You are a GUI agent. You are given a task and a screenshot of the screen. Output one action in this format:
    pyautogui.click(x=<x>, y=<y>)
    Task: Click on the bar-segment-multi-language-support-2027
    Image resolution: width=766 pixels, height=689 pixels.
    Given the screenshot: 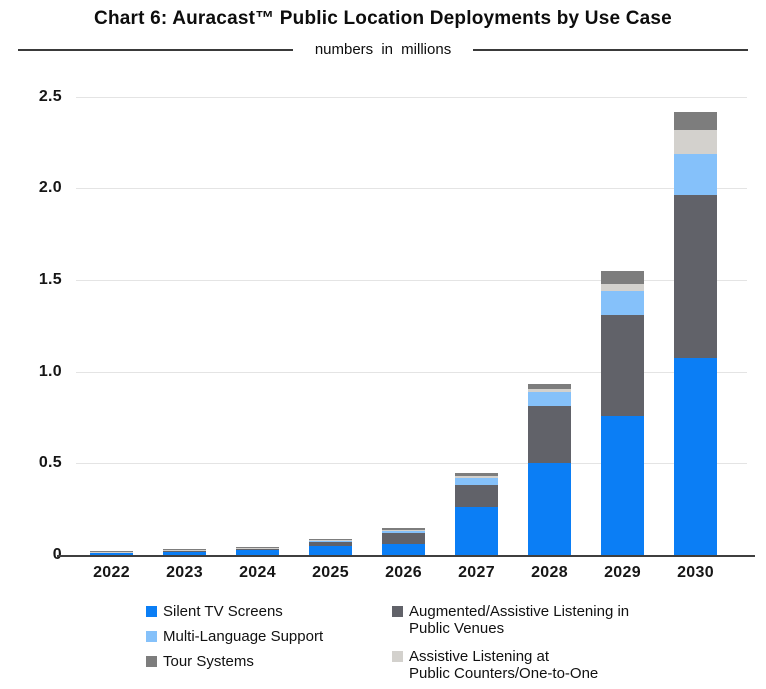 What is the action you would take?
    pyautogui.click(x=476, y=481)
    